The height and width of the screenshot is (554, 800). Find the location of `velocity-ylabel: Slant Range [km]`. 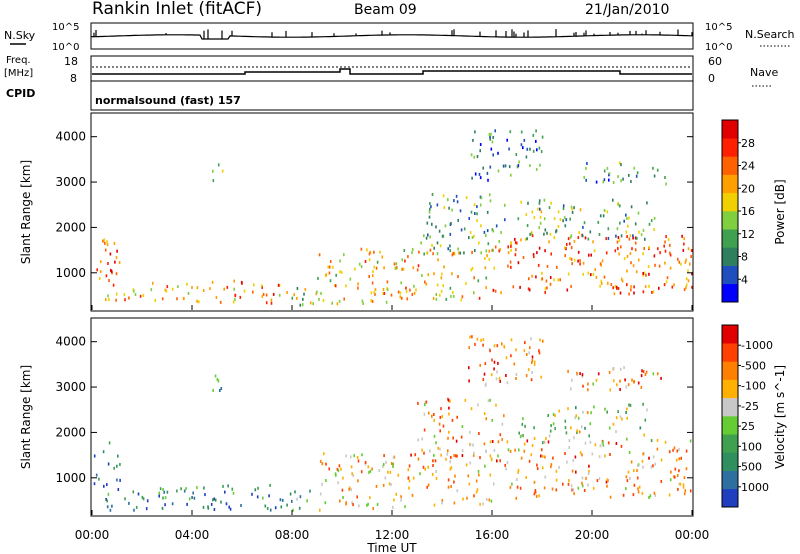

velocity-ylabel: Slant Range [km] is located at coordinates (26, 417).